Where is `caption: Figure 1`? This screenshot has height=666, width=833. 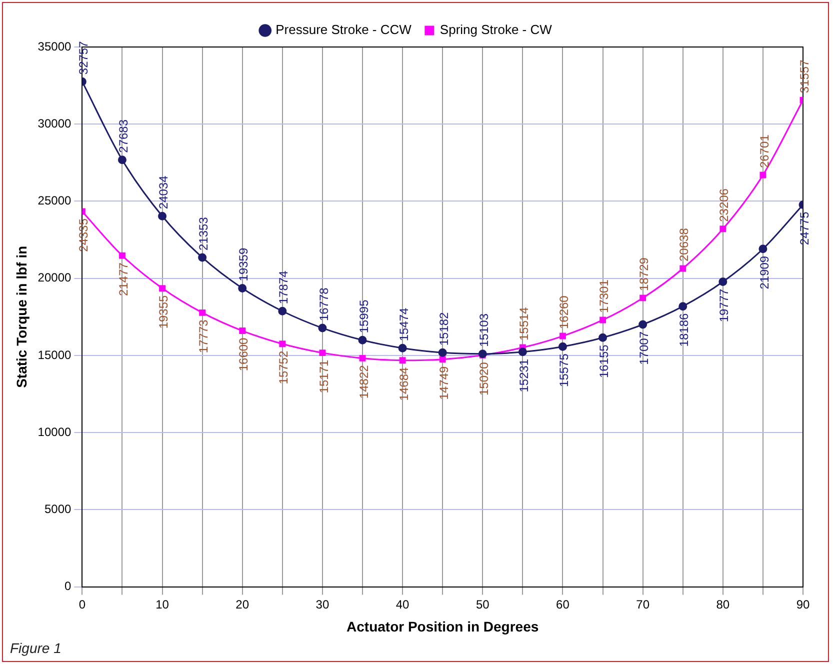 caption: Figure 1 is located at coordinates (36, 648).